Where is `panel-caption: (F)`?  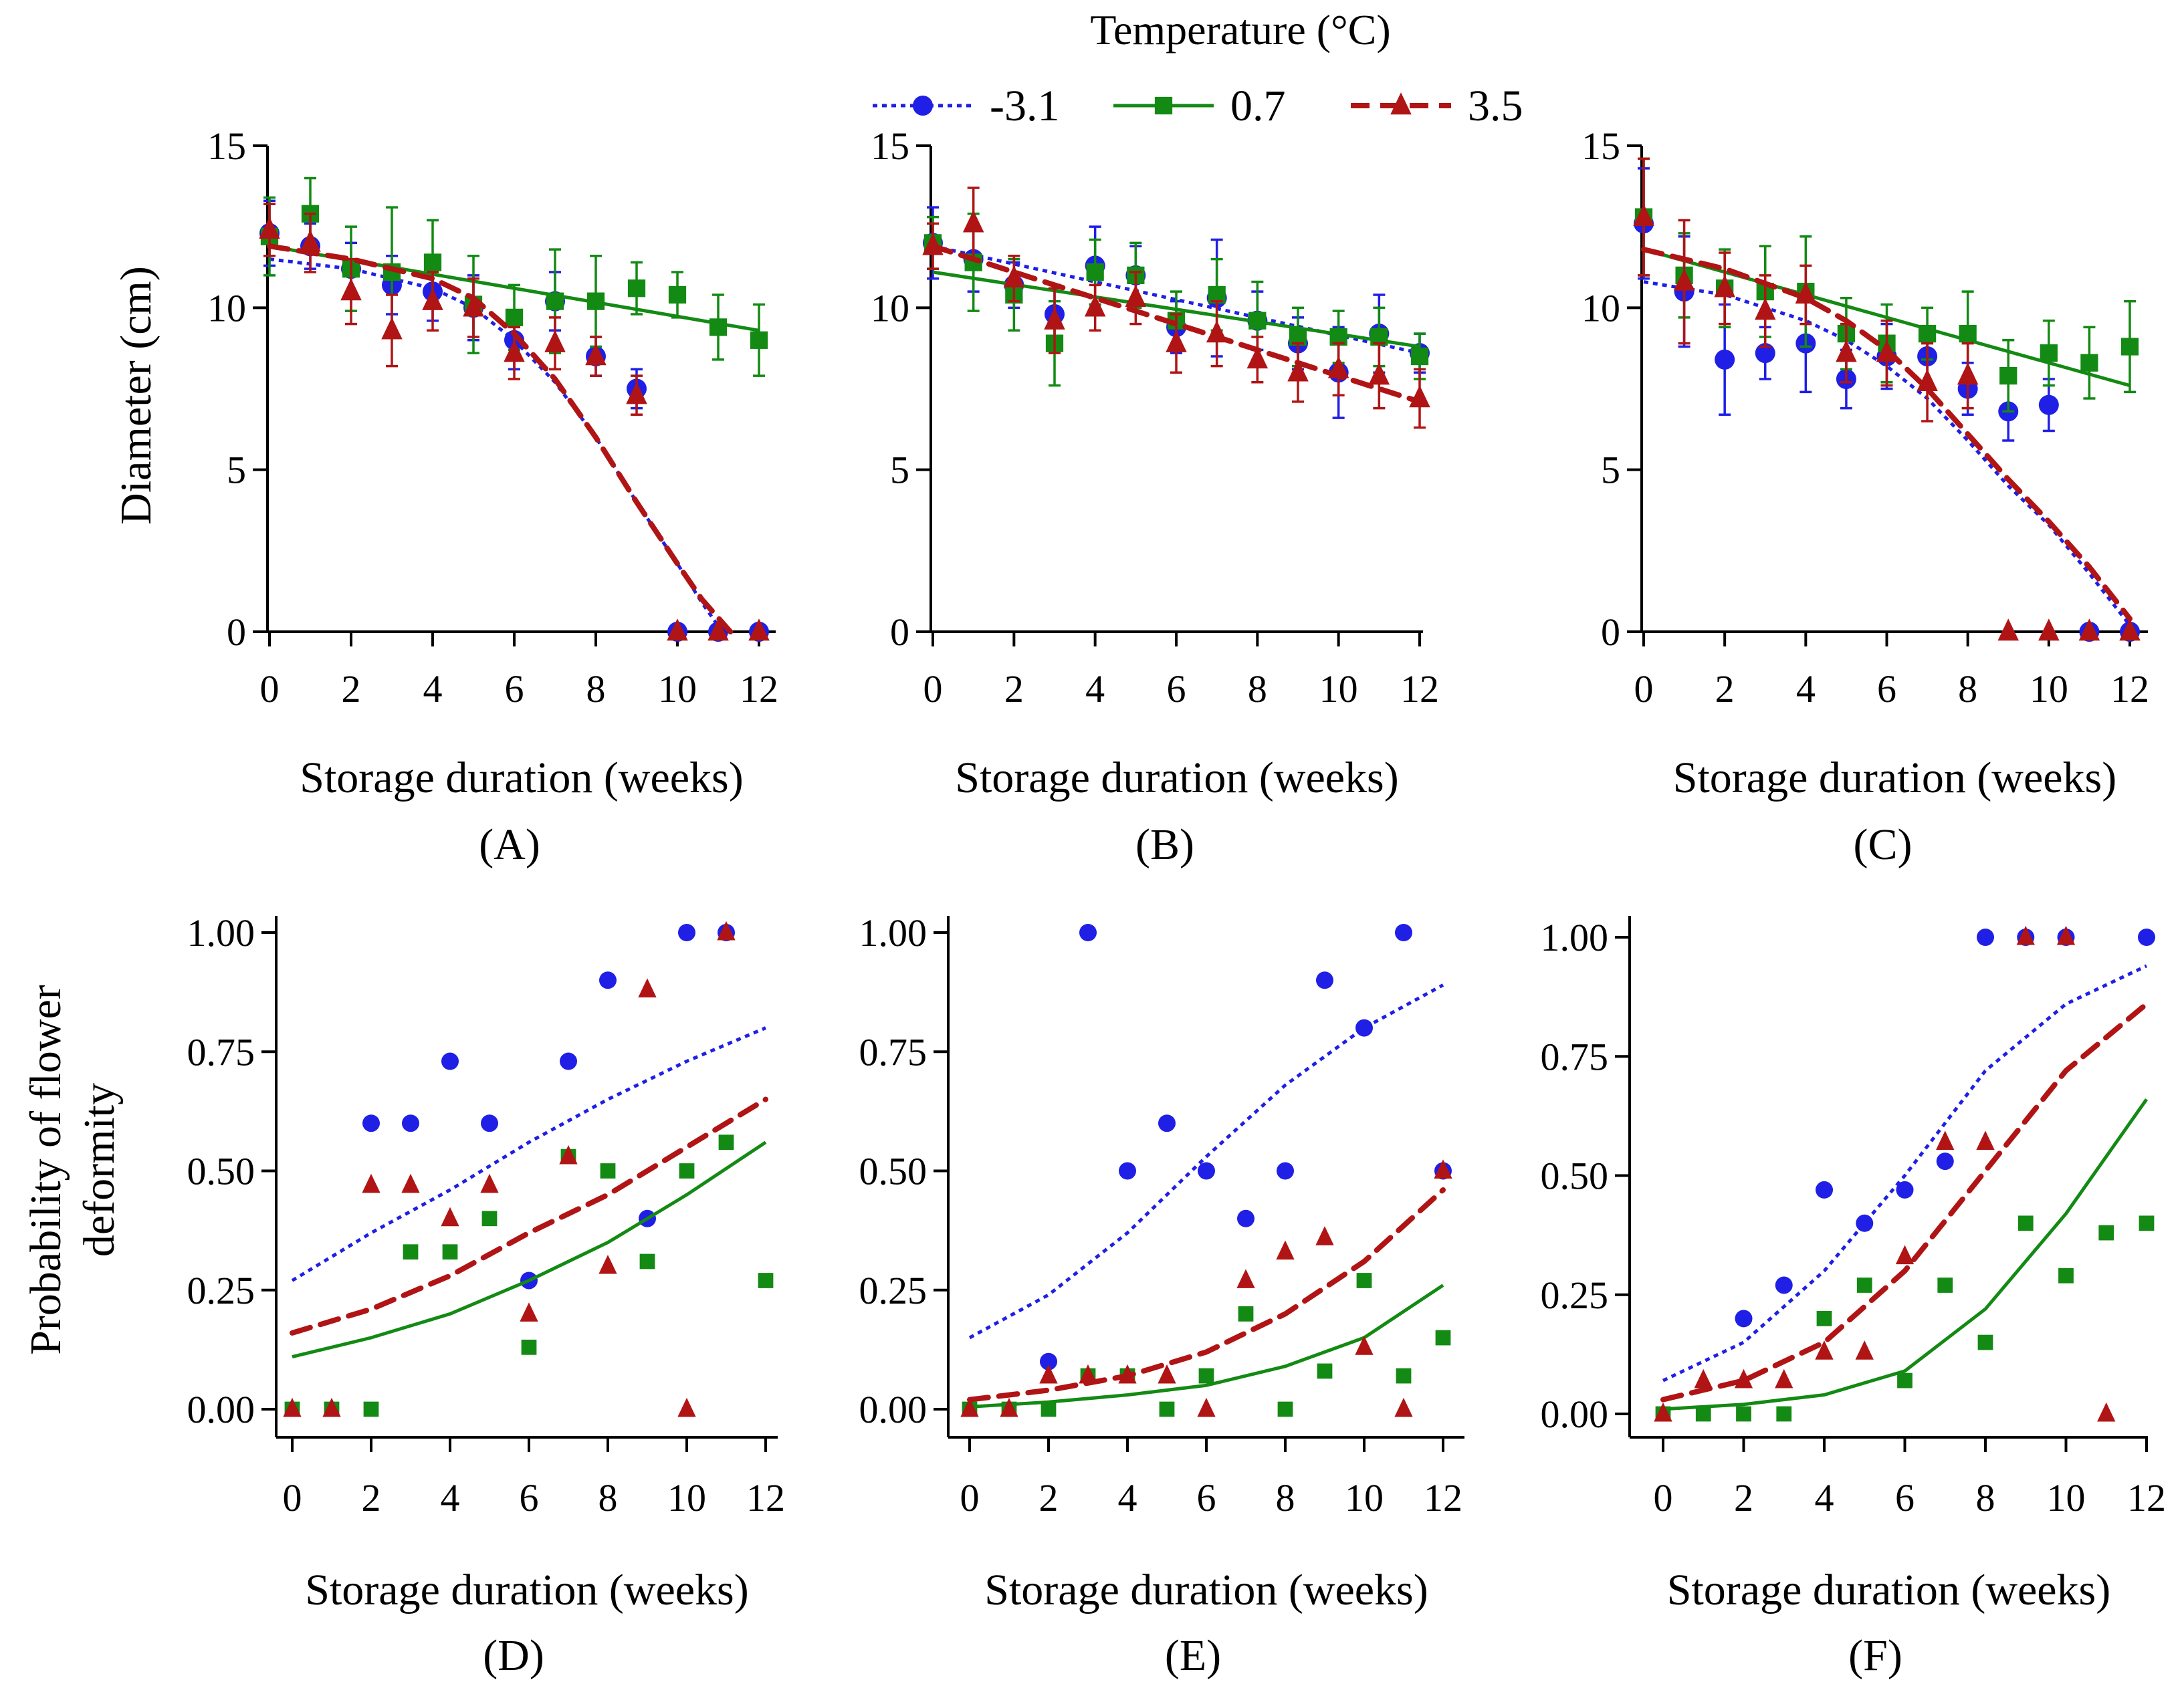 panel-caption: (F) is located at coordinates (1875, 1655).